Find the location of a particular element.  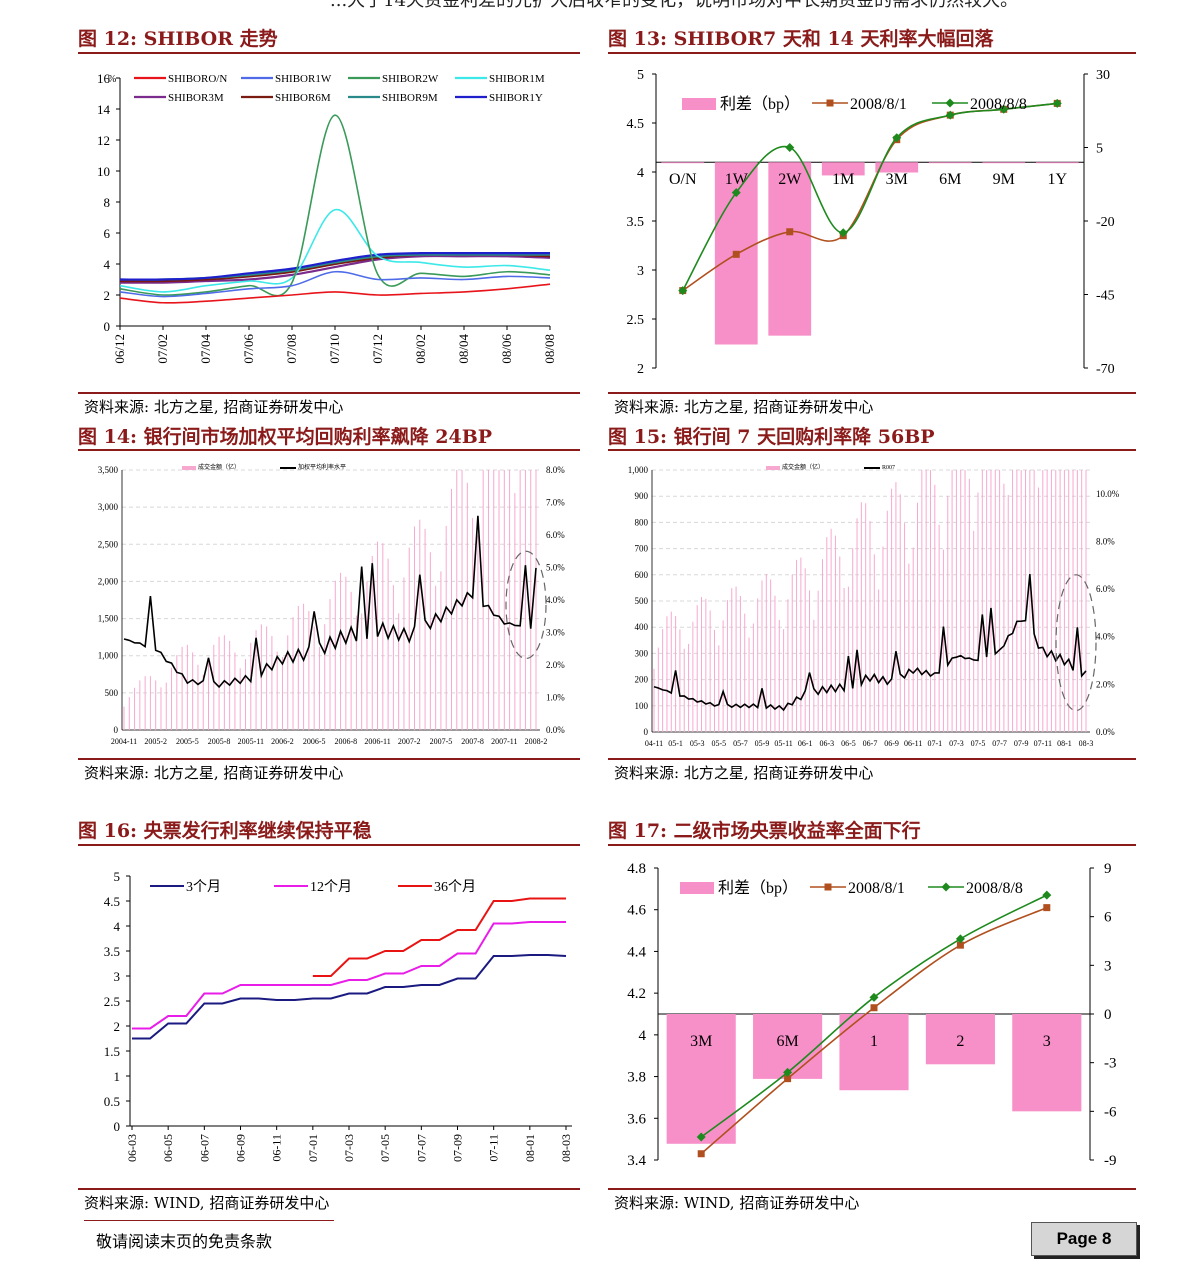

x-tick-label: 07/04 is located at coordinates (205, 349).